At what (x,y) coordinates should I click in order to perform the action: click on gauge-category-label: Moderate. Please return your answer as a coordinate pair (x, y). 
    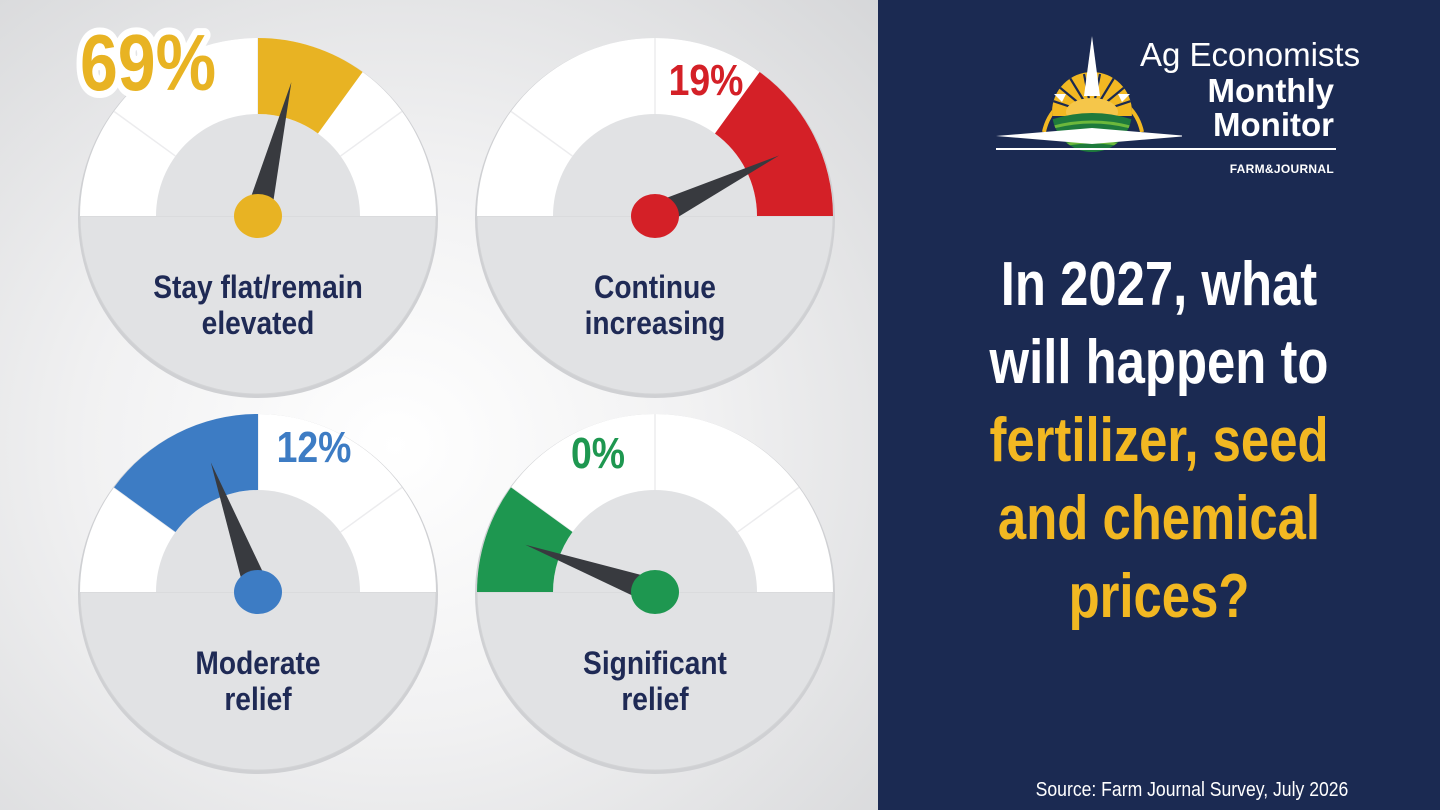
    Looking at the image, I should click on (257, 663).